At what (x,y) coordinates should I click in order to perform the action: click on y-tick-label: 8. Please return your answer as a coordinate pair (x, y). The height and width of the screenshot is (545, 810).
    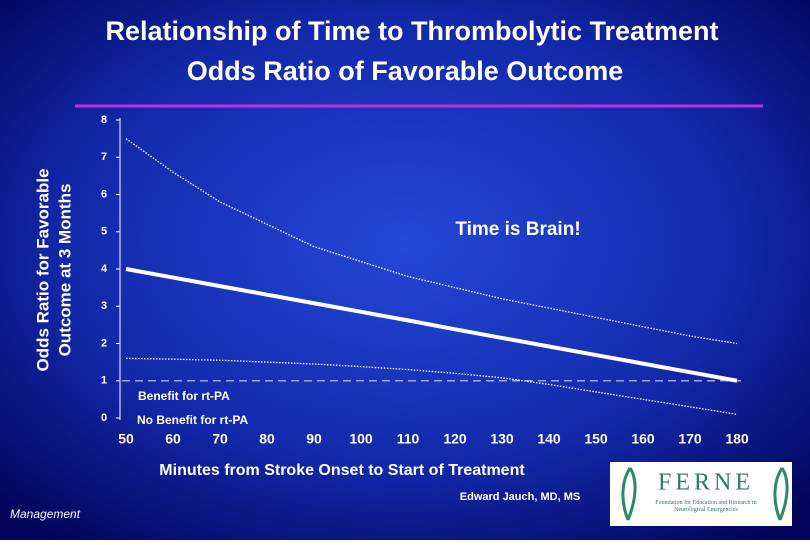
    Looking at the image, I should click on (104, 120).